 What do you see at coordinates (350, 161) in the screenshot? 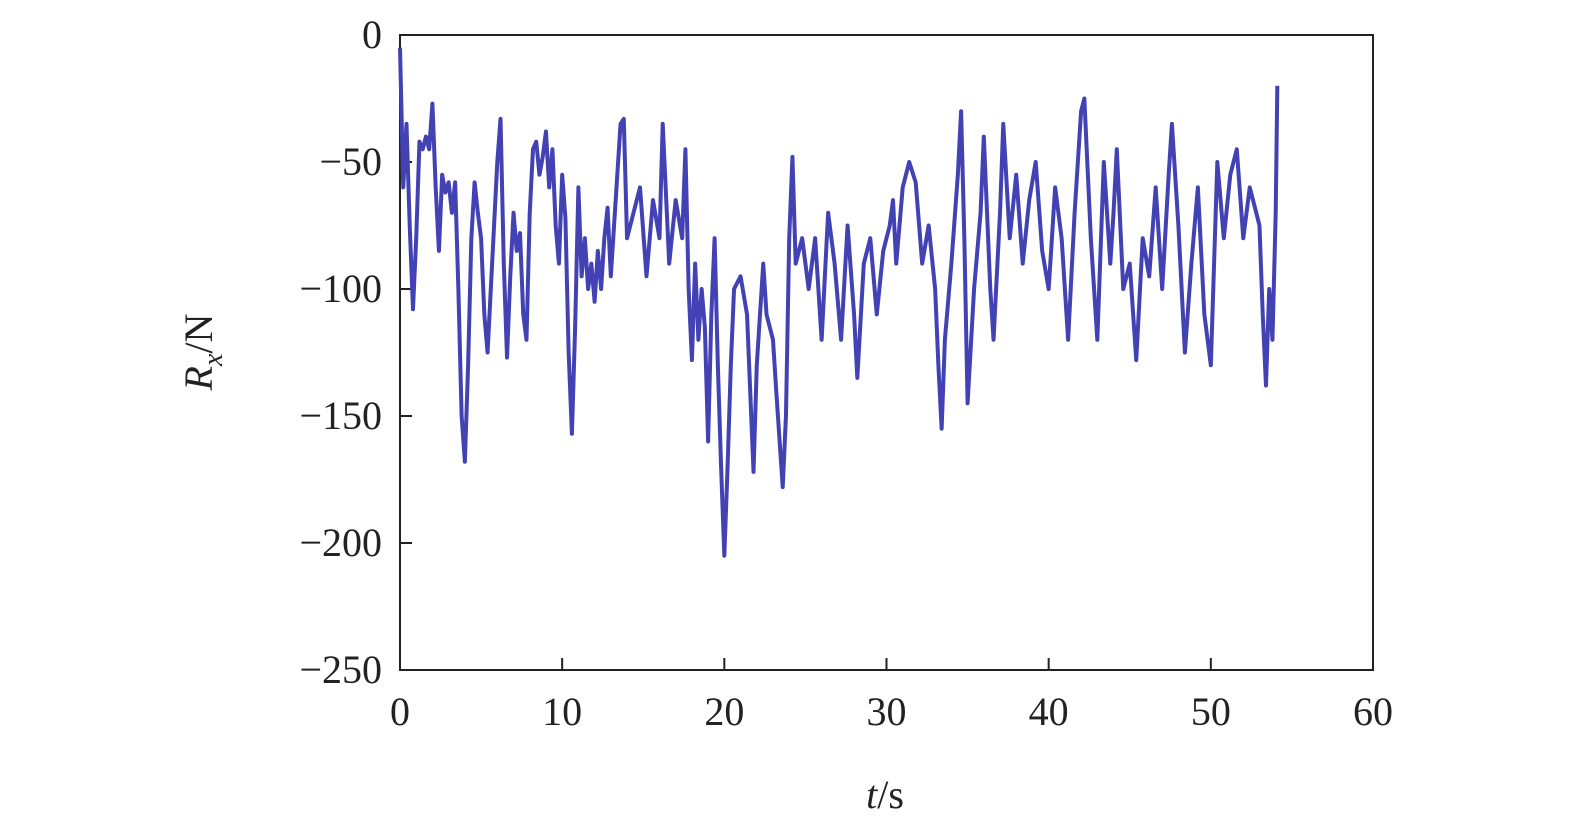
I see `y-tick-label: −50` at bounding box center [350, 161].